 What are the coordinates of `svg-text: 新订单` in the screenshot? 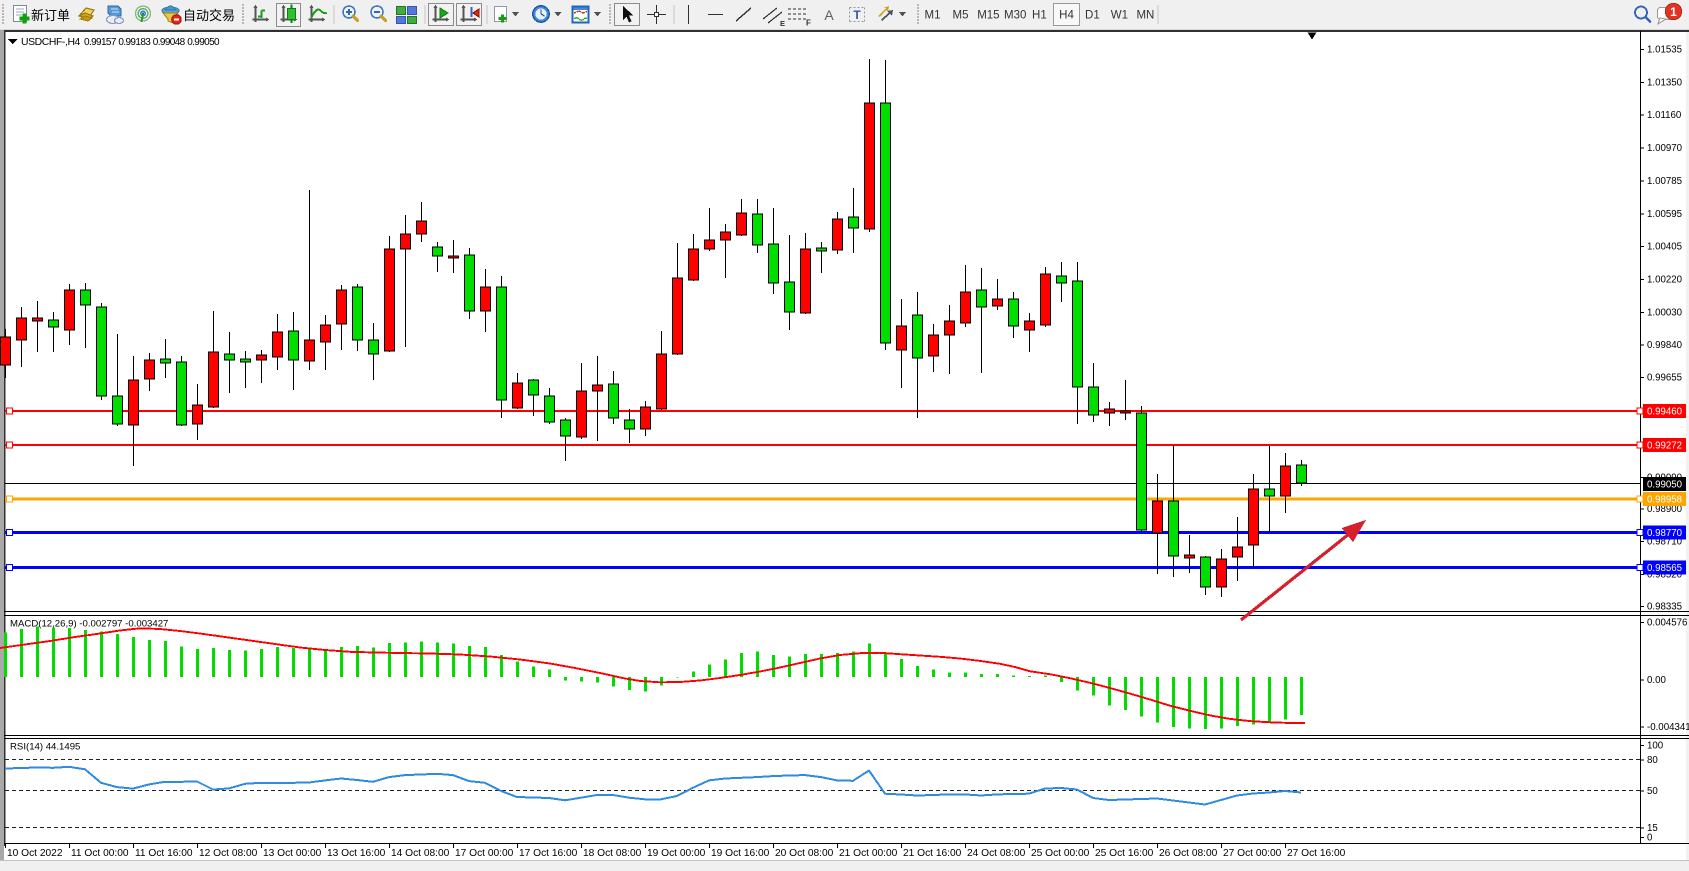 It's located at (50, 15).